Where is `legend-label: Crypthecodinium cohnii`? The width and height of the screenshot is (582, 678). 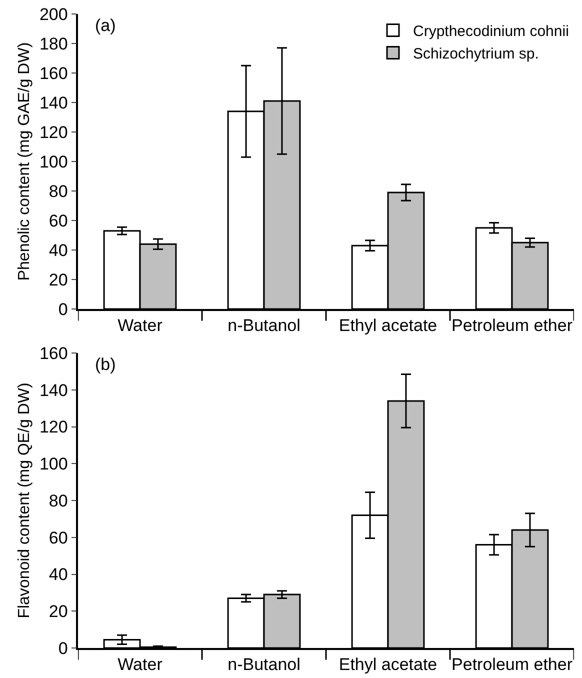 legend-label: Crypthecodinium cohnii is located at coordinates (491, 31).